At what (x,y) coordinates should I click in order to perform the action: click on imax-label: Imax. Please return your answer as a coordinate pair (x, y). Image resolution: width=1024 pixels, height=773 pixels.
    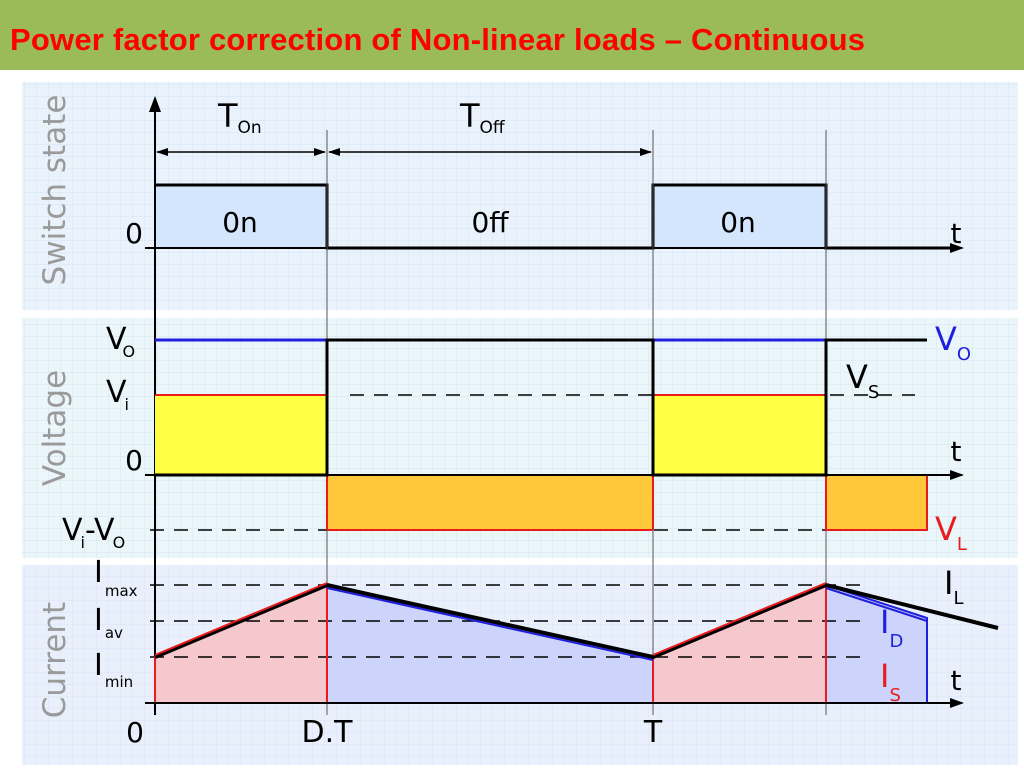
    Looking at the image, I should click on (116, 577).